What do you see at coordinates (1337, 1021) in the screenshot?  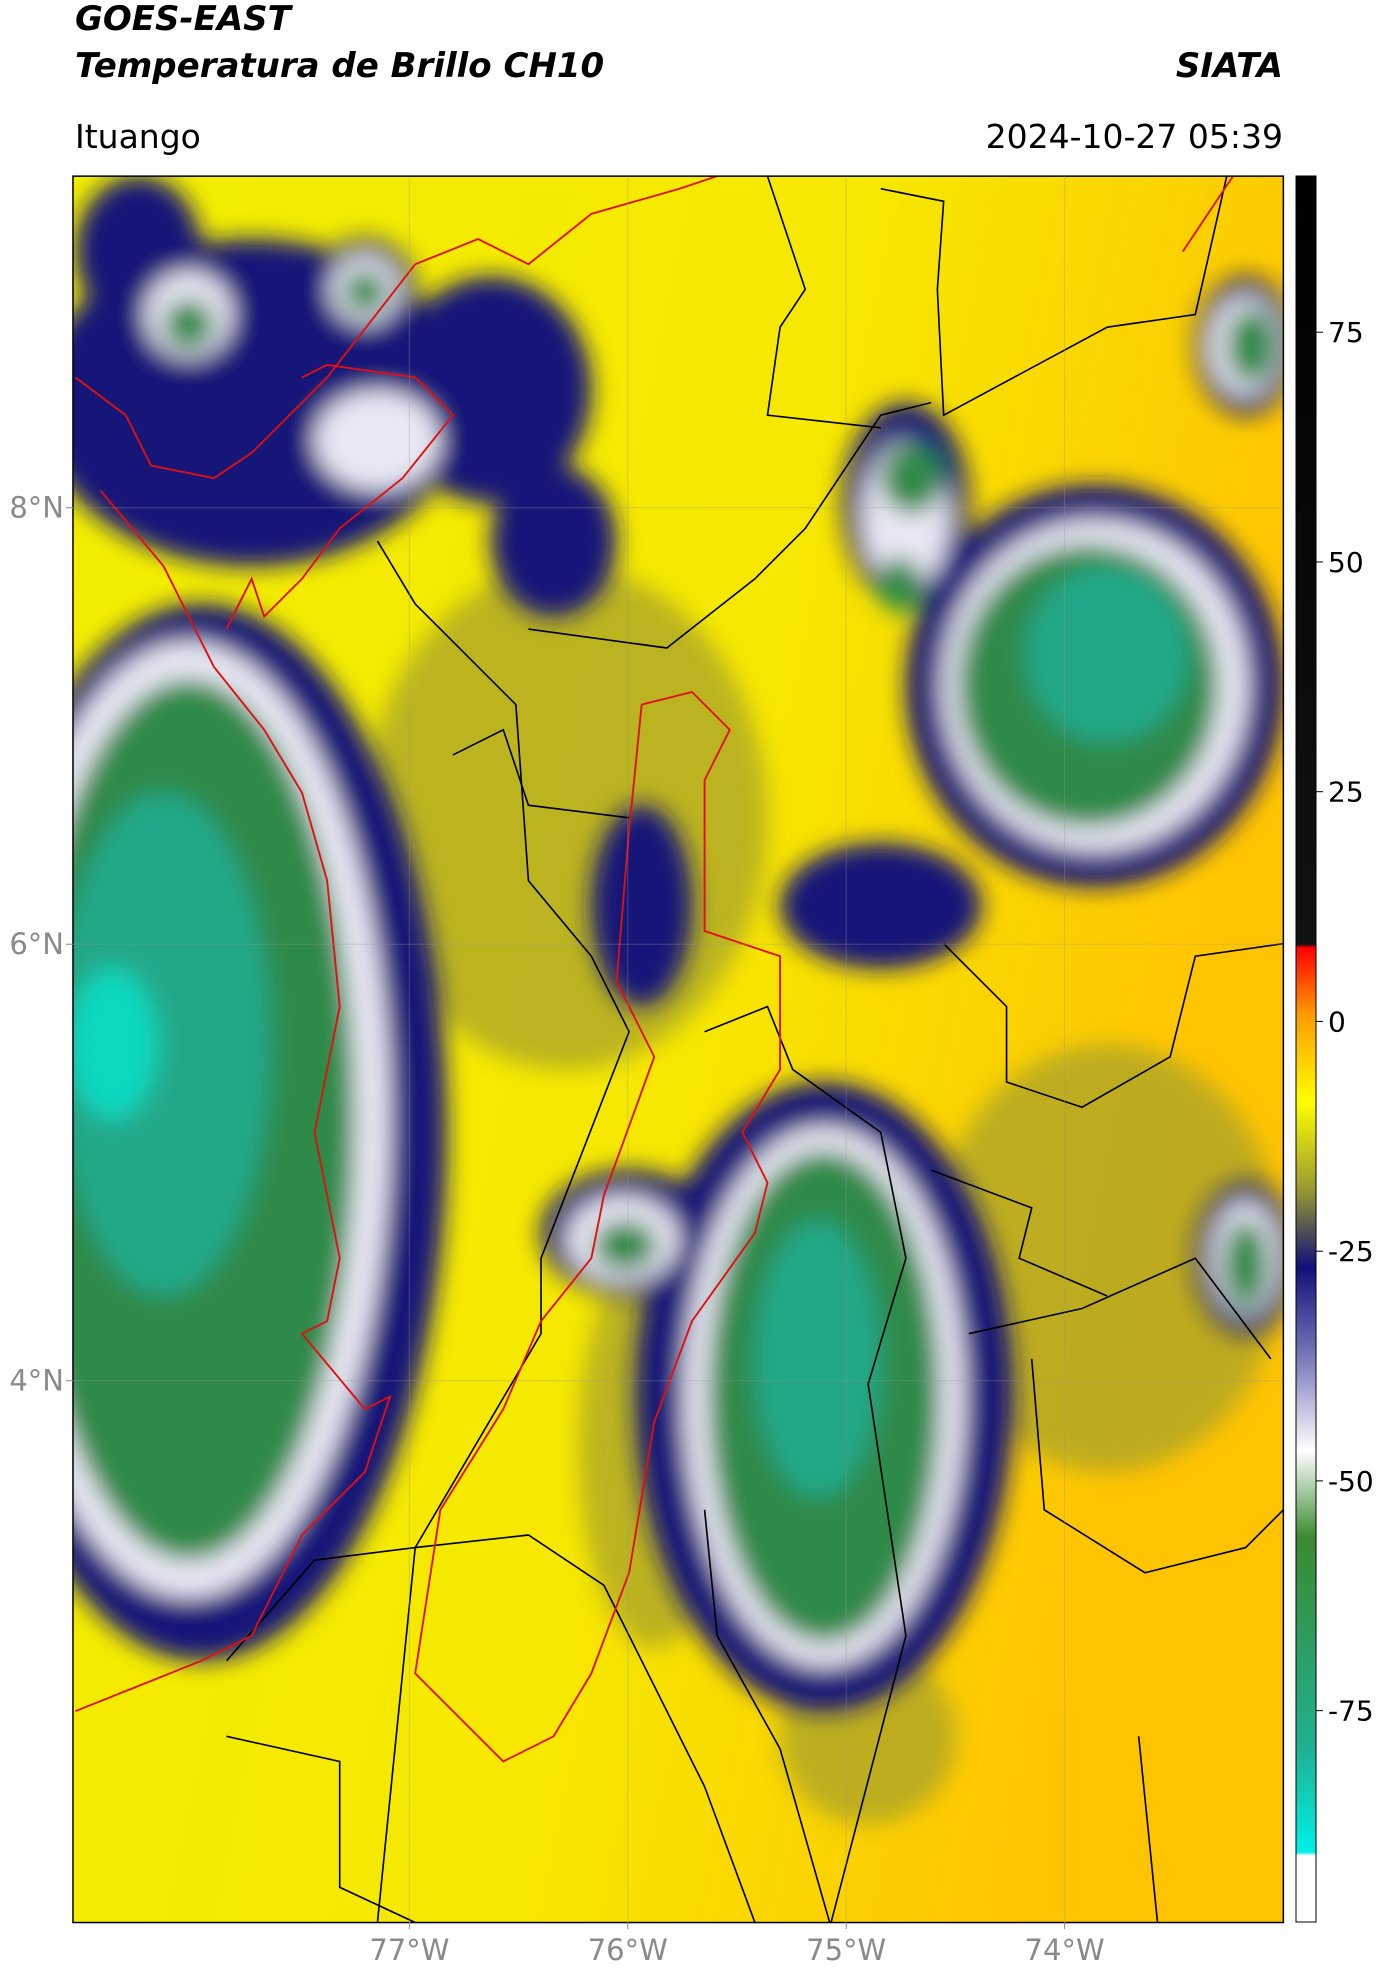 I see `colorbar-tick-label: 0` at bounding box center [1337, 1021].